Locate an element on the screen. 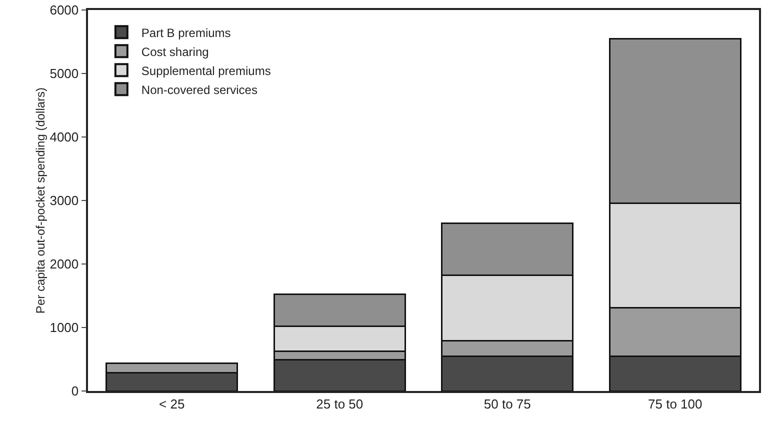 Image resolution: width=771 pixels, height=427 pixels. legend-label: Cost sharing is located at coordinates (175, 51).